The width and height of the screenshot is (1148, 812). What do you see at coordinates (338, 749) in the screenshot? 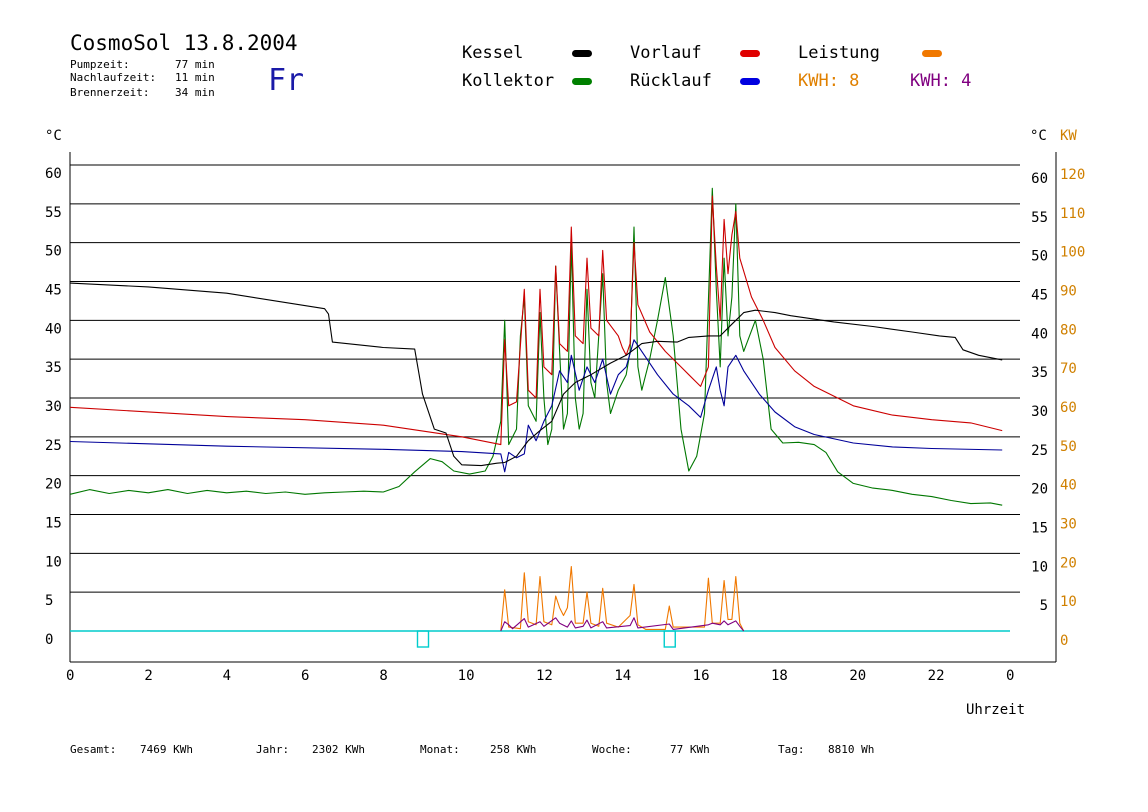
I see `footer-jahr-value: 2302 KWh` at bounding box center [338, 749].